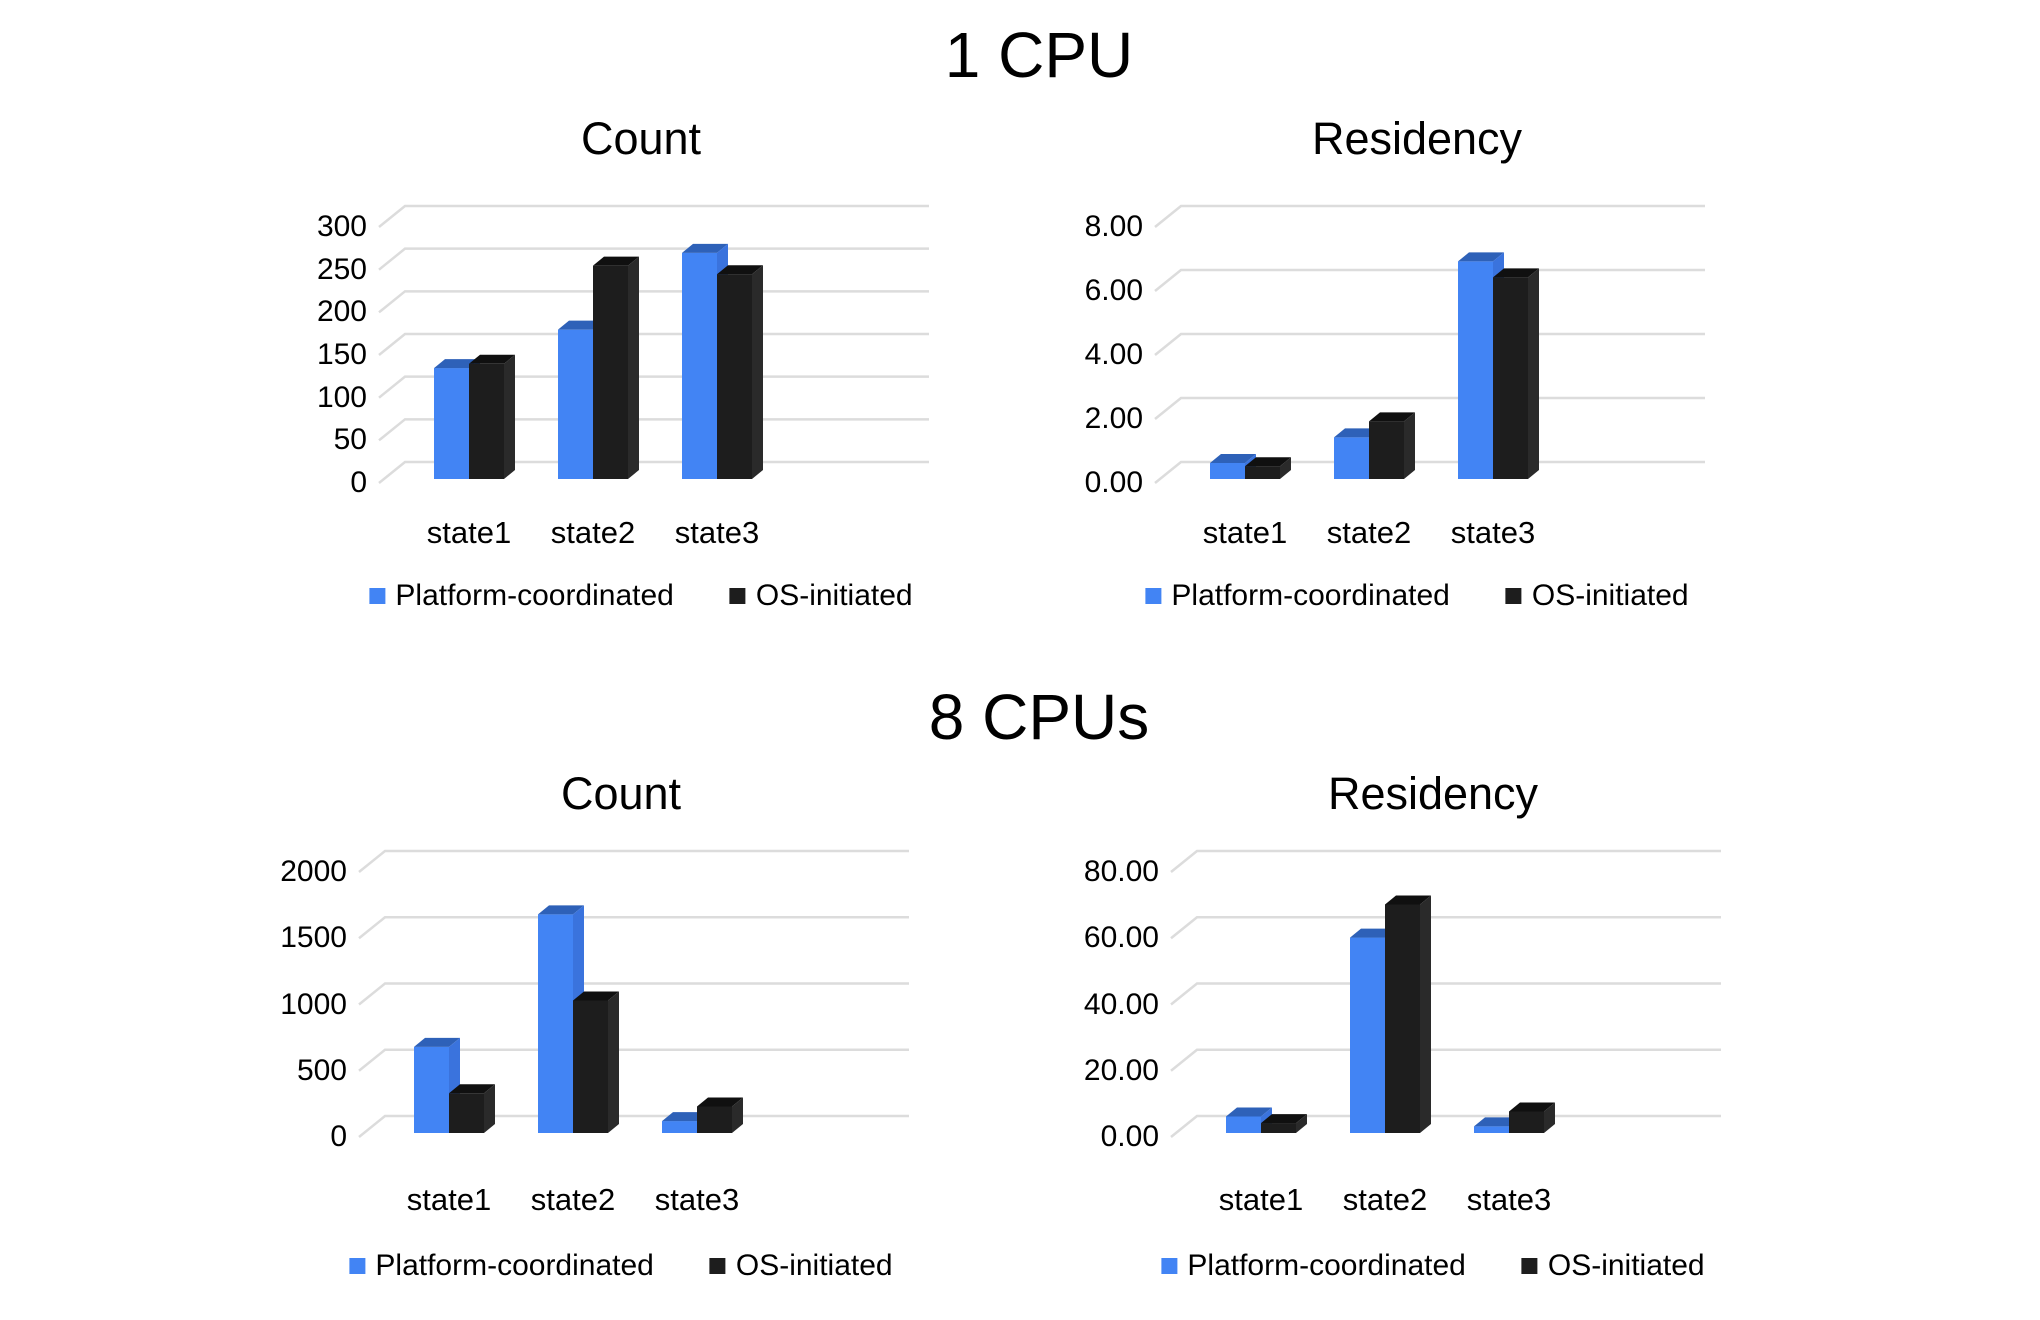  Describe the element at coordinates (1113, 418) in the screenshot. I see `ytick-residency-2.00: 2.00` at that location.